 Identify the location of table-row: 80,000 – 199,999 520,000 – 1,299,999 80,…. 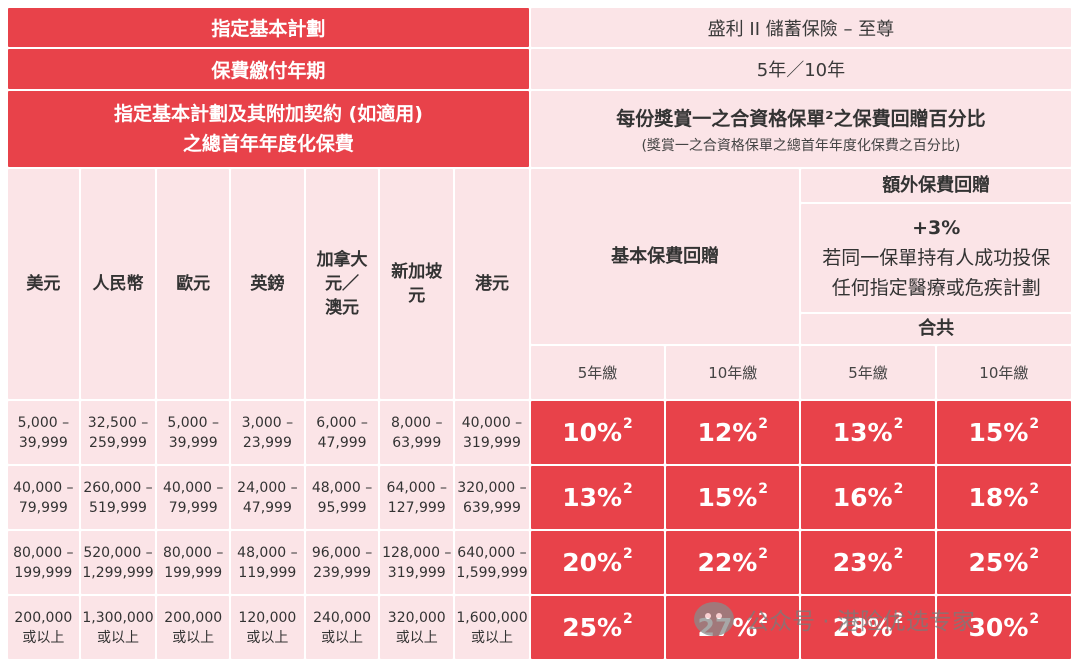
(539, 562).